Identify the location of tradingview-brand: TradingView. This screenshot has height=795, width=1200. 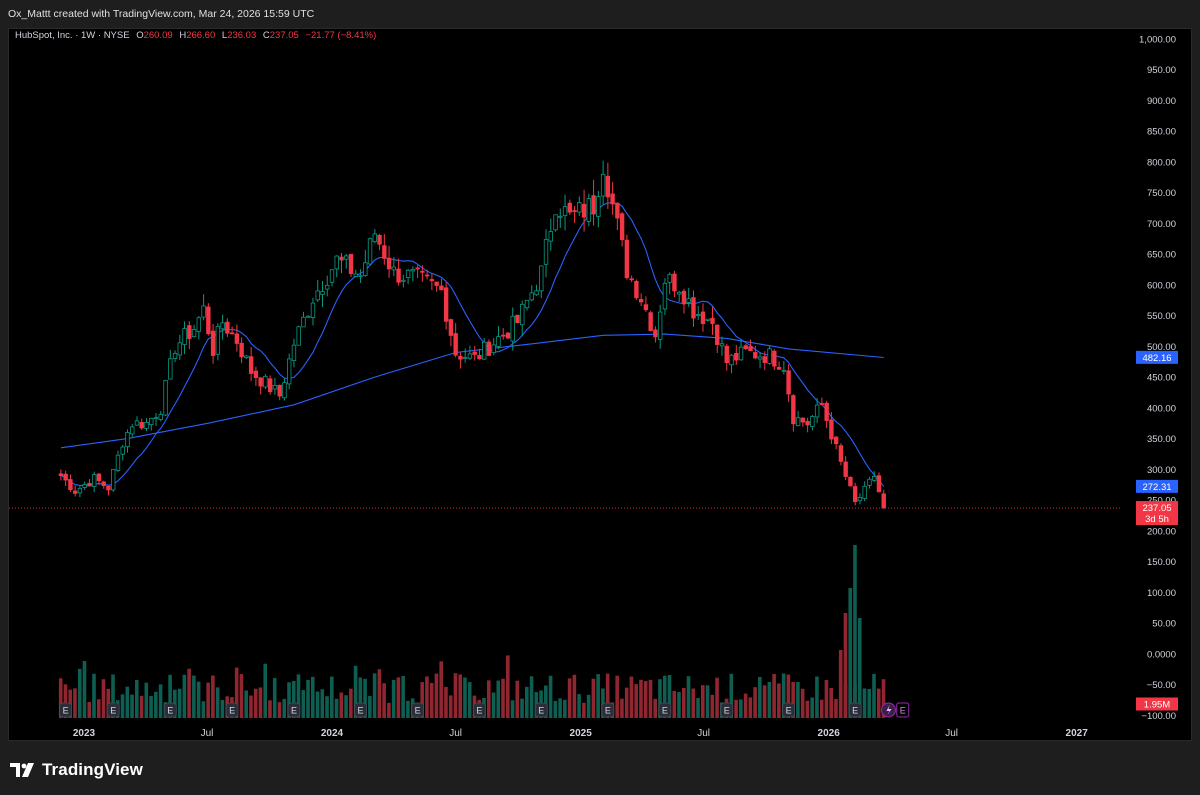
(92, 769).